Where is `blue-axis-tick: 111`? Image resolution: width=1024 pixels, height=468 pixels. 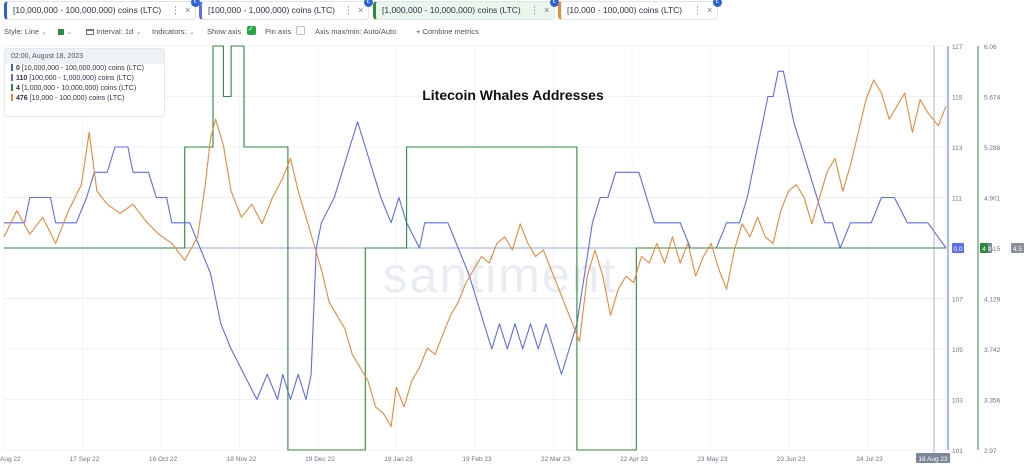 blue-axis-tick: 111 is located at coordinates (957, 199).